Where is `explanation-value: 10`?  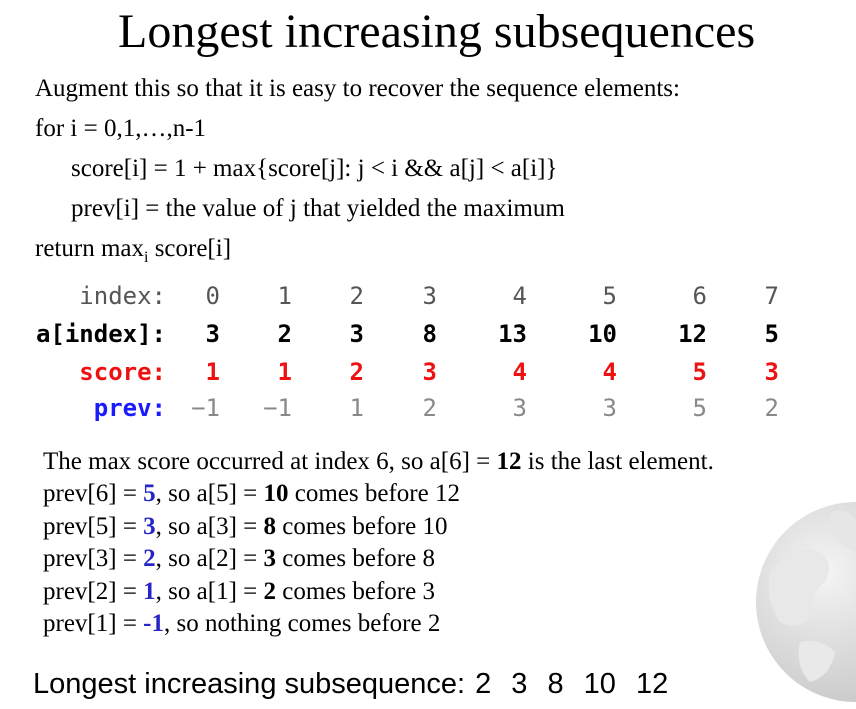
explanation-value: 10 is located at coordinates (276, 493).